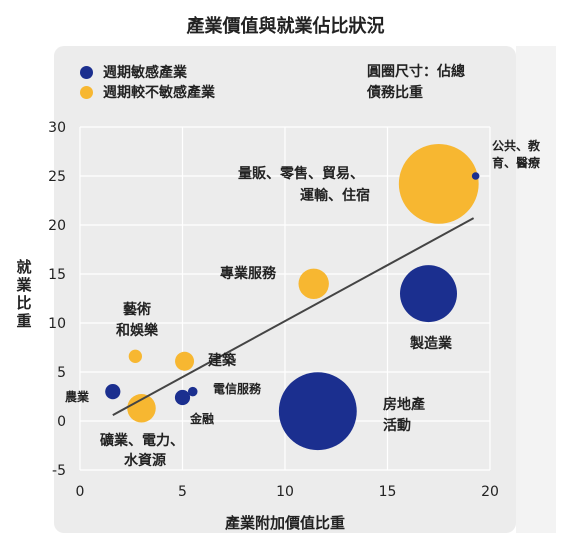 The width and height of the screenshot is (571, 545). I want to click on data-label-3: 製造業, so click(431, 343).